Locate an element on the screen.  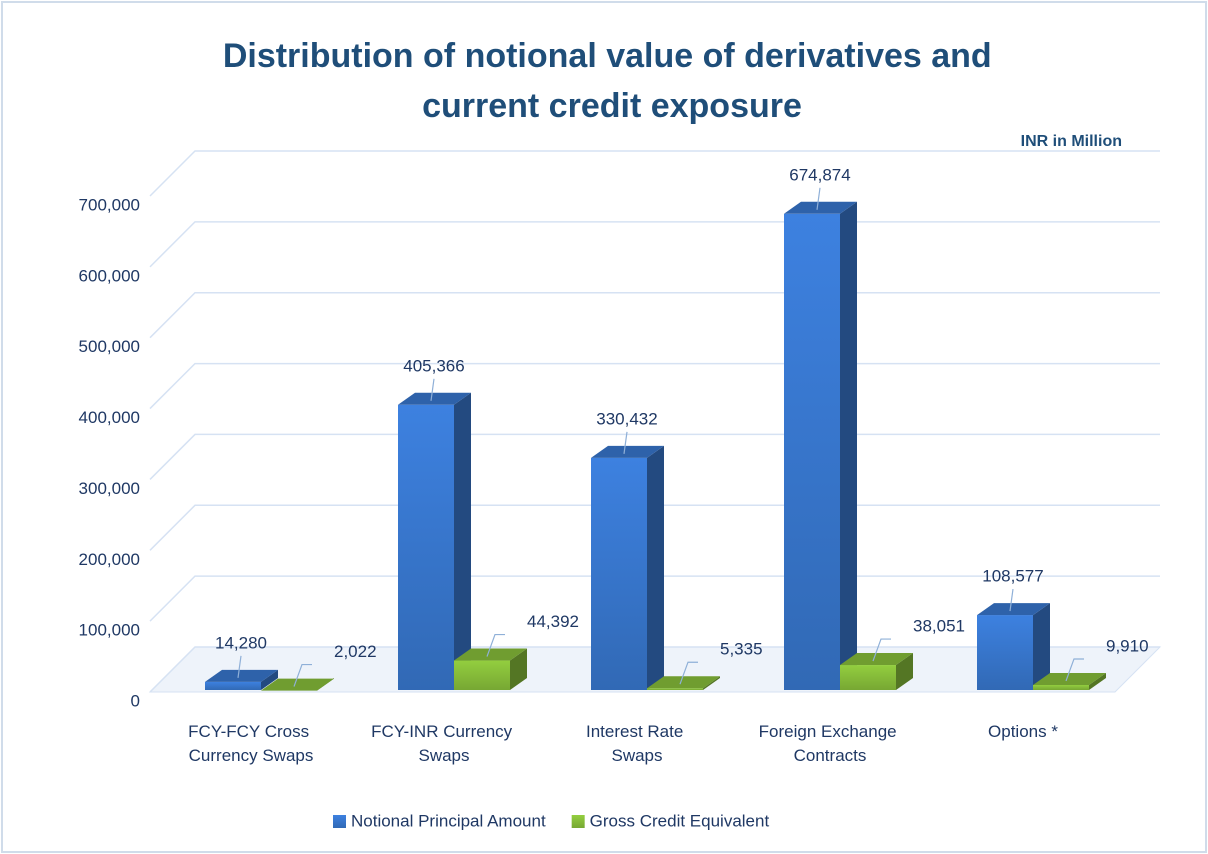
grid-line is located at coordinates (654, 173).